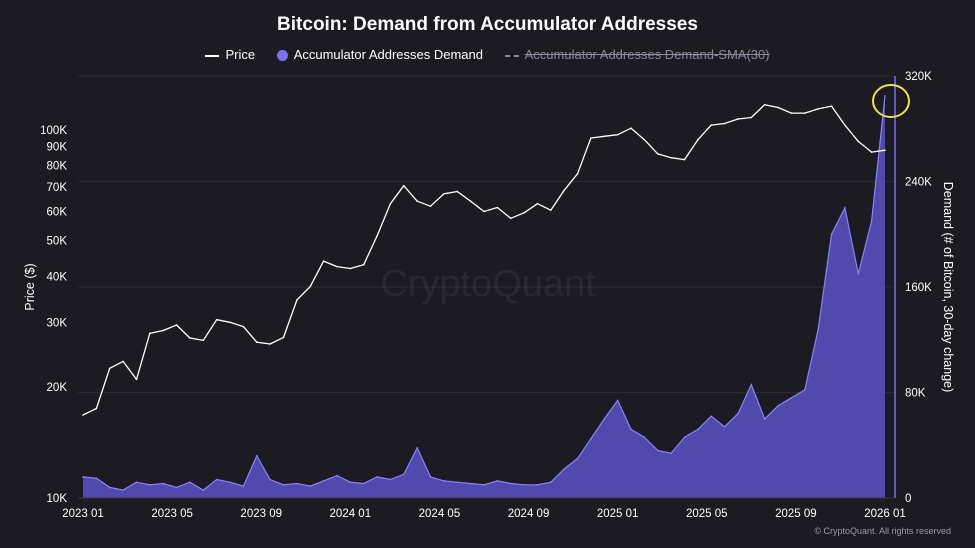 Image resolution: width=975 pixels, height=548 pixels. Describe the element at coordinates (908, 499) in the screenshot. I see `right-tick-label: 0` at that location.